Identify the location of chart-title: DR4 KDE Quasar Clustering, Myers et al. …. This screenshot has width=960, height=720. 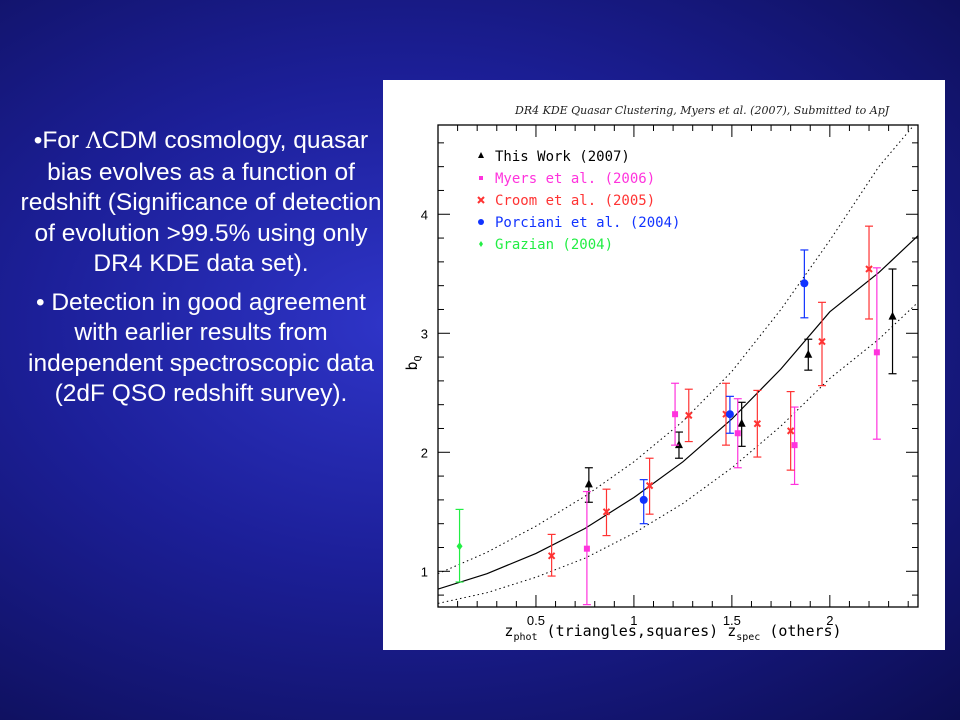
(702, 110).